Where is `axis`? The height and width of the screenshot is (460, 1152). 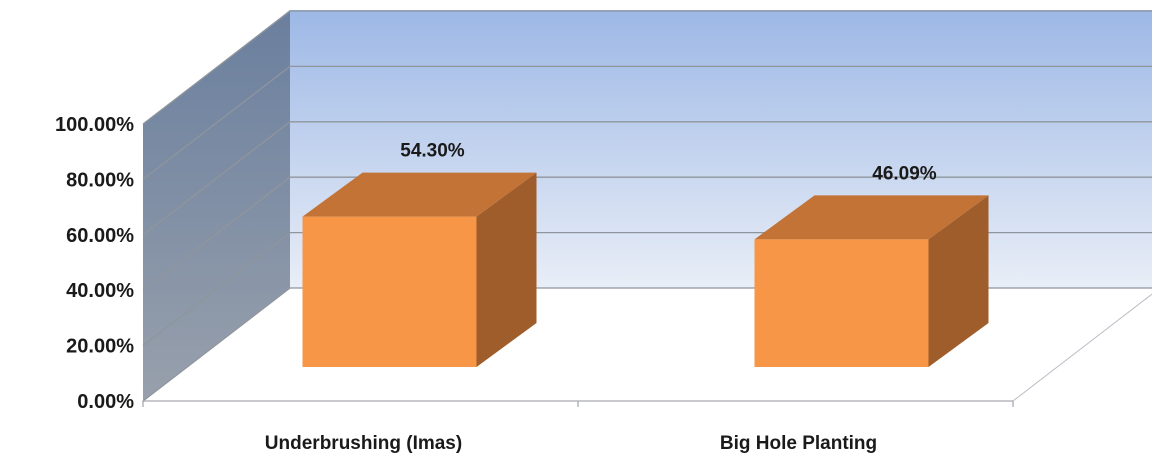
axis is located at coordinates (578, 403).